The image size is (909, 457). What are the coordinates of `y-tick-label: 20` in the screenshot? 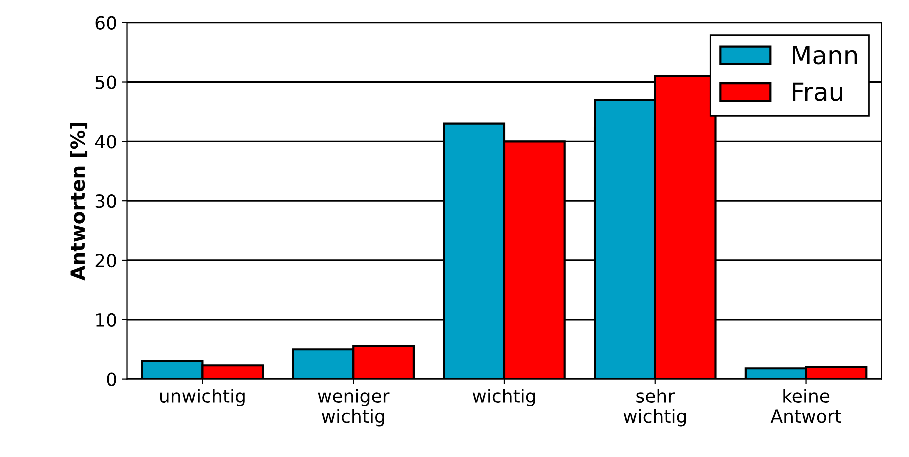 It's located at (106, 261).